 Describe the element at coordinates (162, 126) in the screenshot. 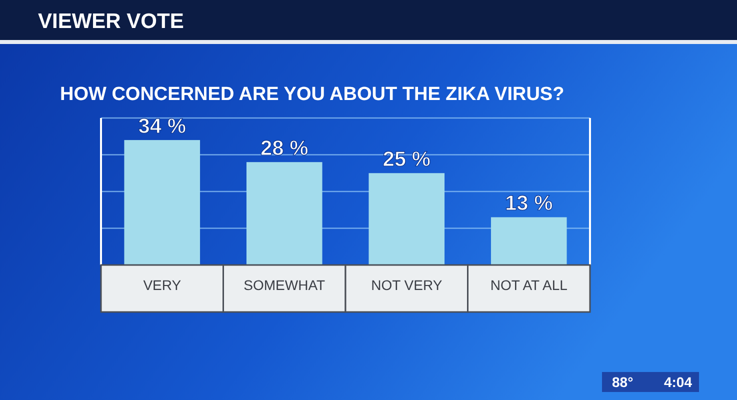

I see `data-label: 34 %` at that location.